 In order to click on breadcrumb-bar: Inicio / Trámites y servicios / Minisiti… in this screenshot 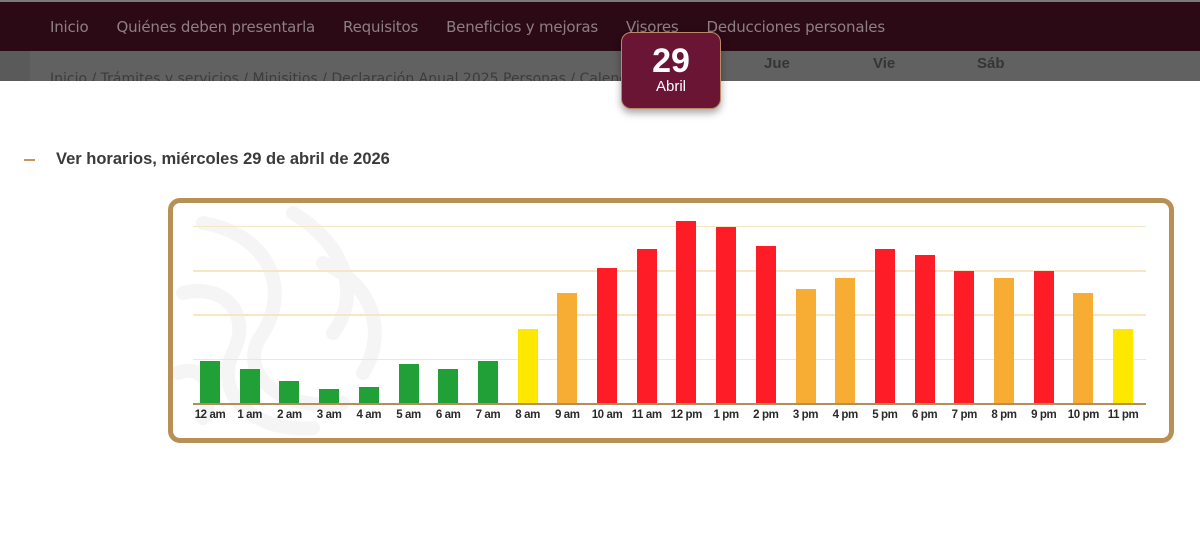, I will do `click(600, 66)`.